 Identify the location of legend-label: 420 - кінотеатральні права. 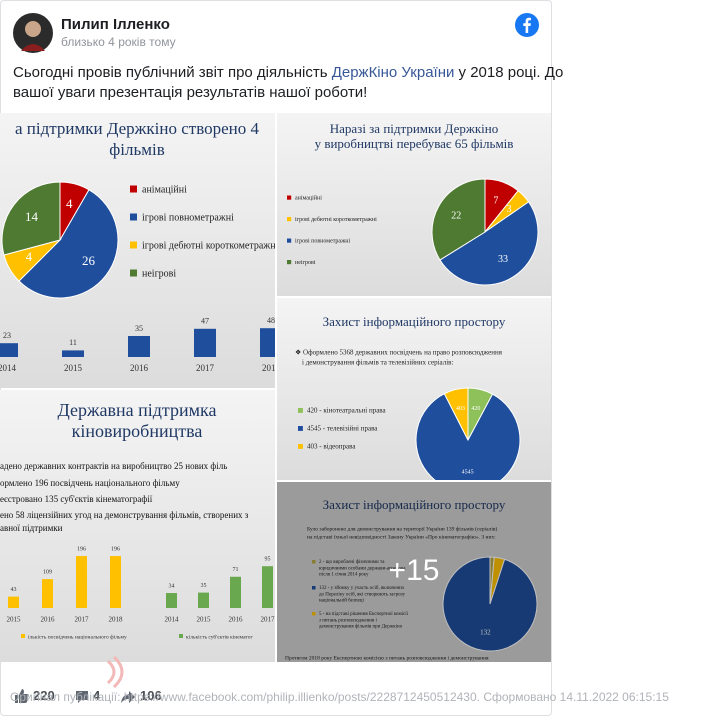
(347, 411).